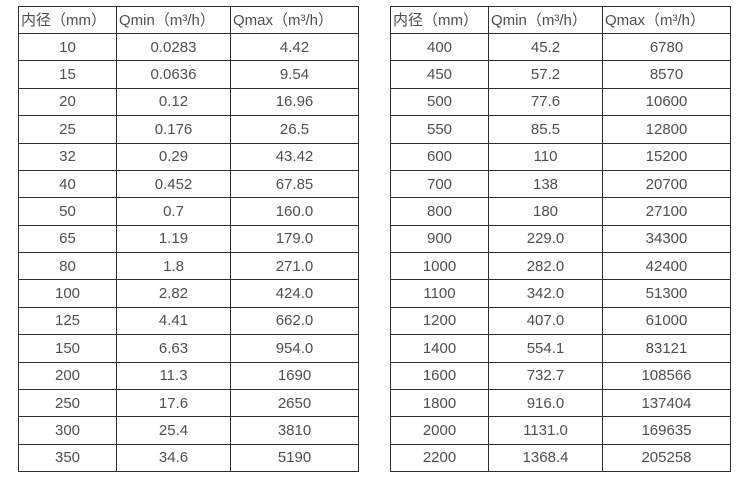 The image size is (750, 483). What do you see at coordinates (666, 156) in the screenshot?
I see `cell: 15200` at bounding box center [666, 156].